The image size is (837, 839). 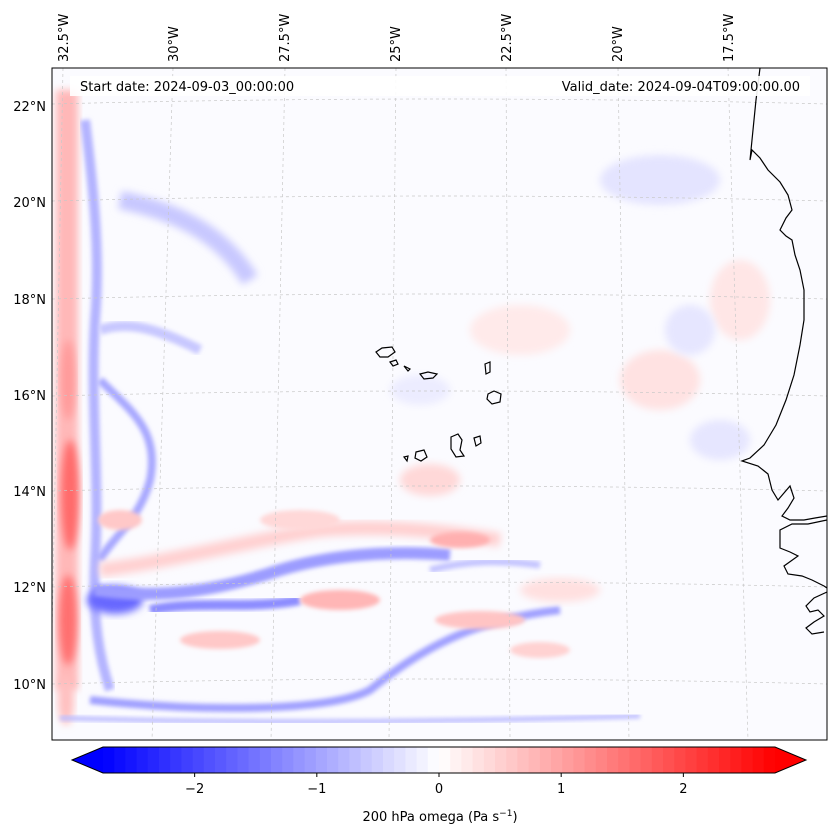 I want to click on lon-label: 20°W, so click(x=618, y=44).